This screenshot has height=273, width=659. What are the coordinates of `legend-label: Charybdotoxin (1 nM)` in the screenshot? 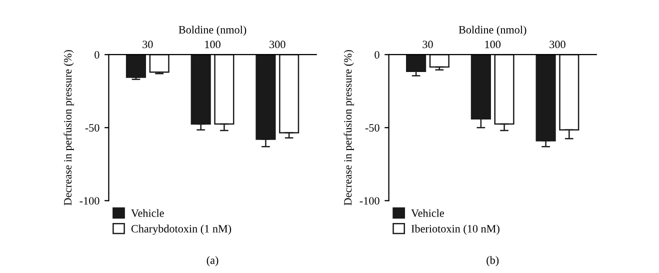 It's located at (181, 229).